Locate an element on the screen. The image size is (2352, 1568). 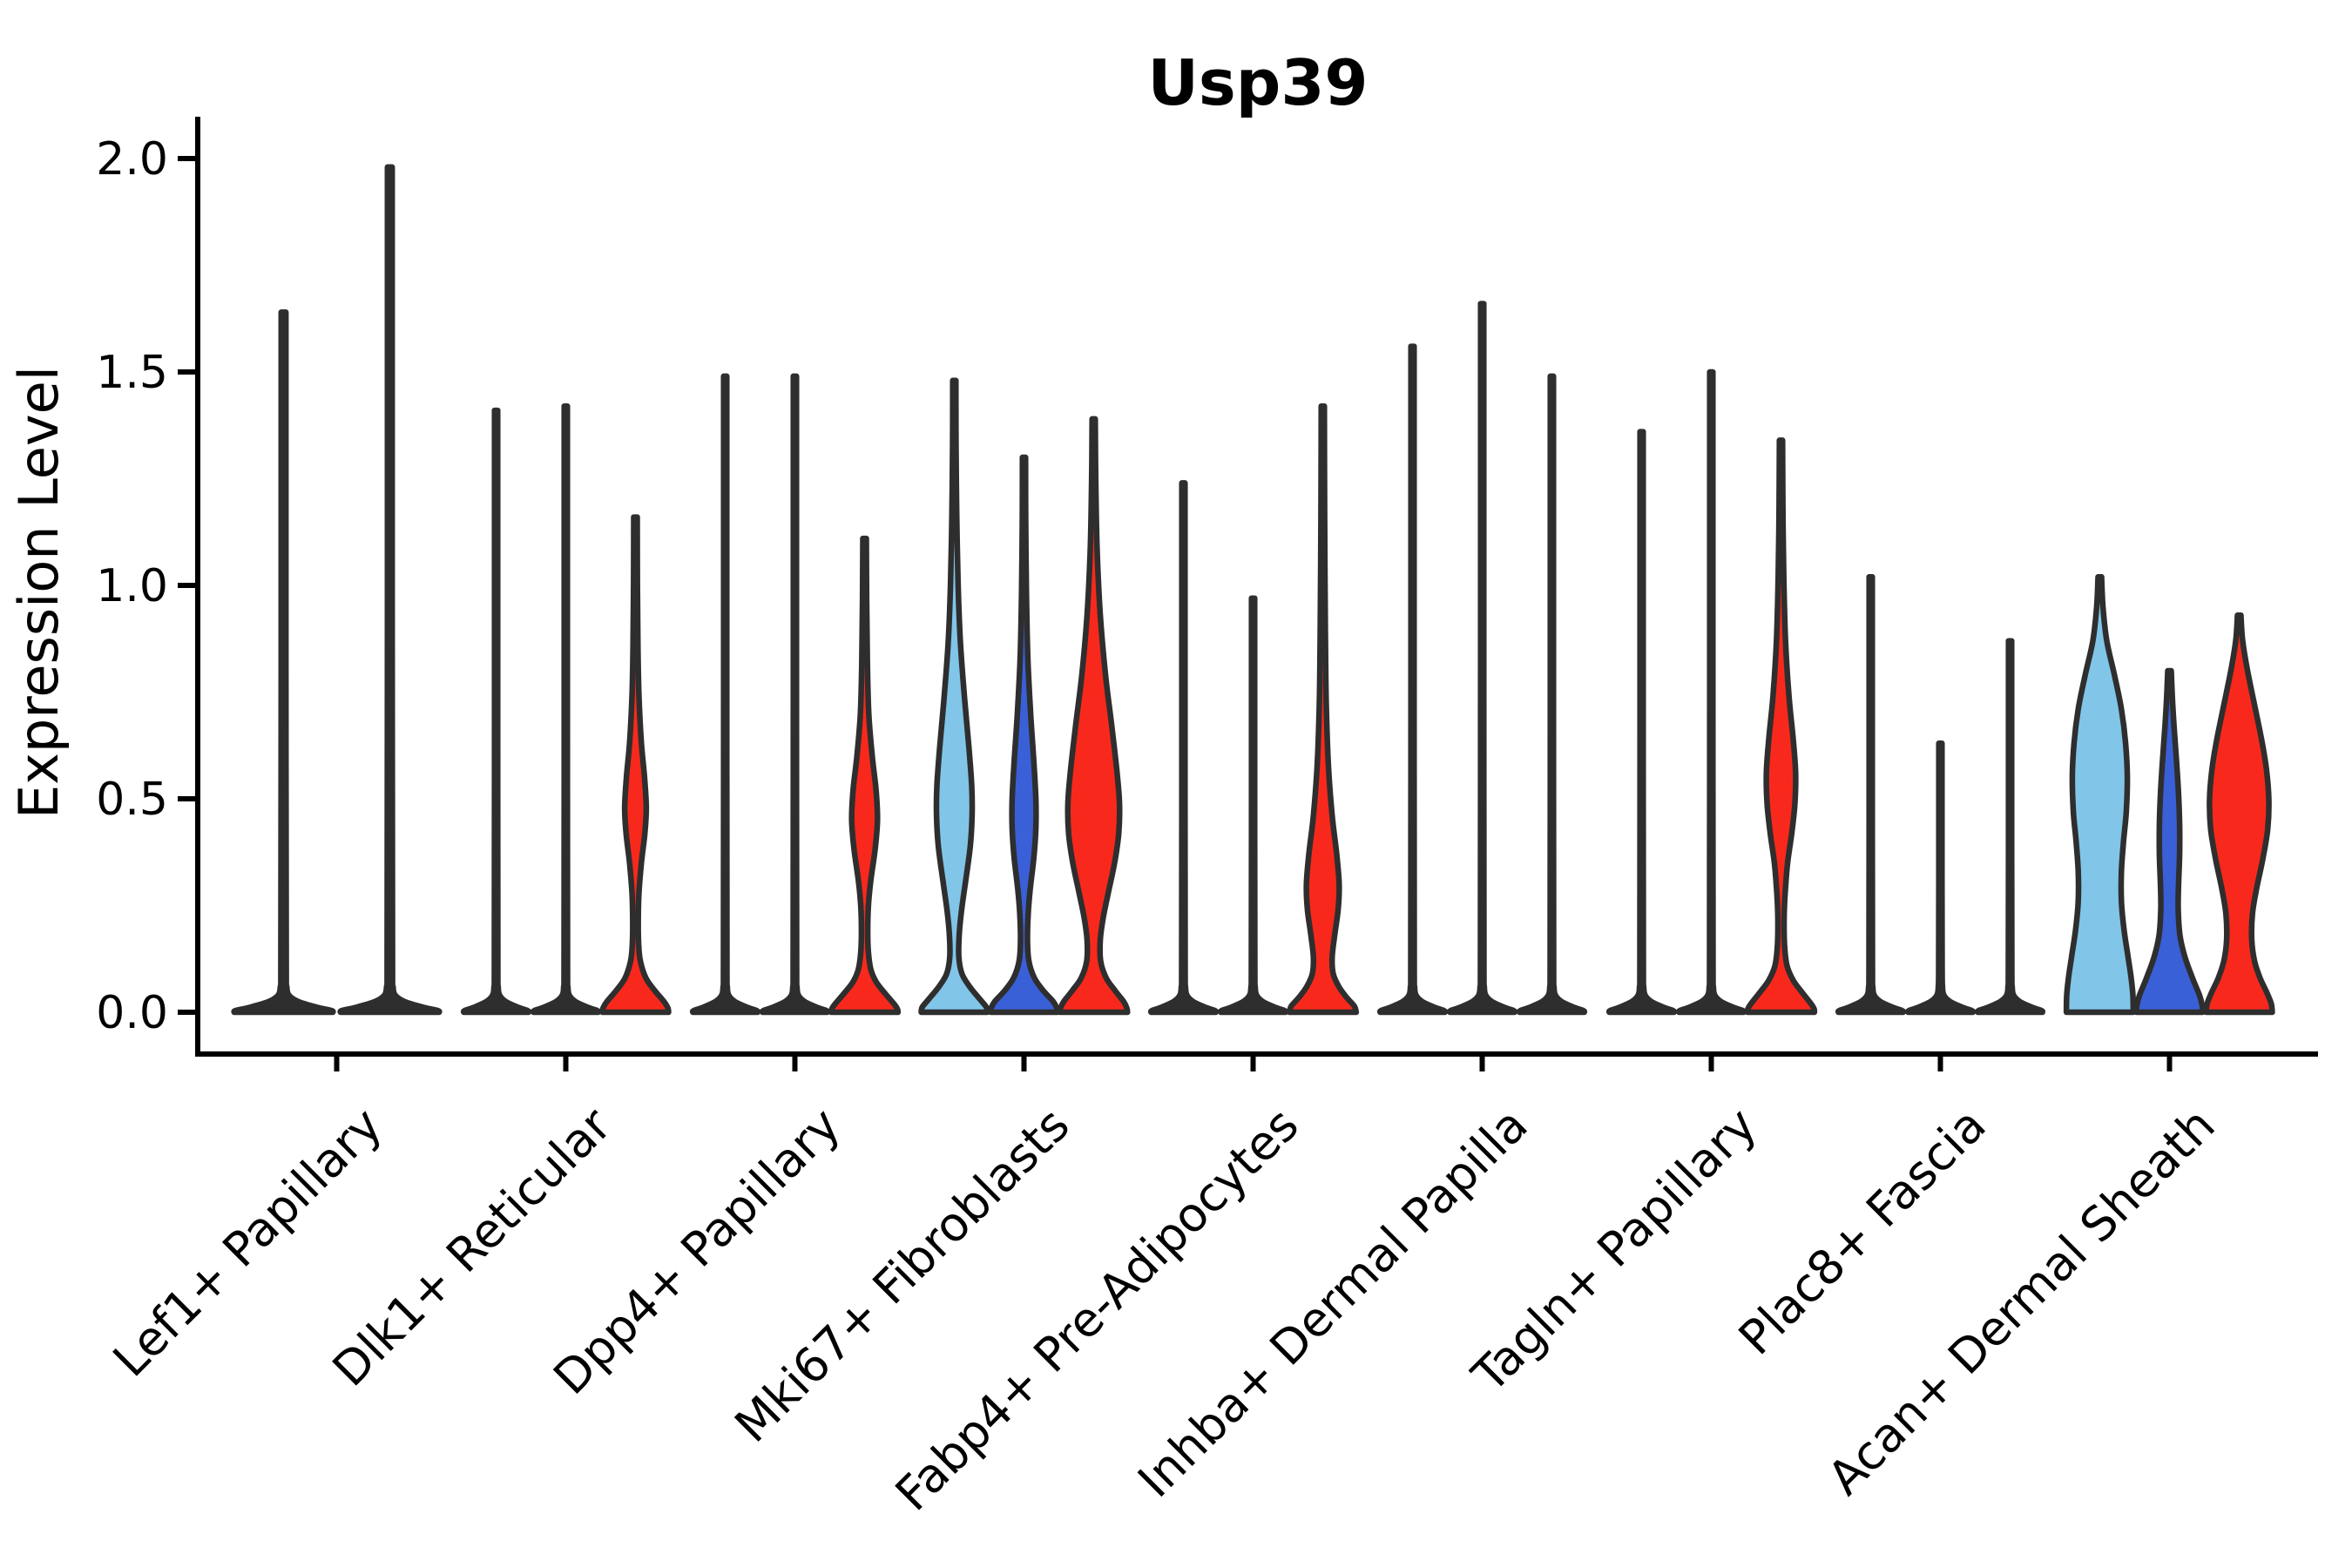
x-category-label: Acan+ Dermal Sheath is located at coordinates (2021, 1301).